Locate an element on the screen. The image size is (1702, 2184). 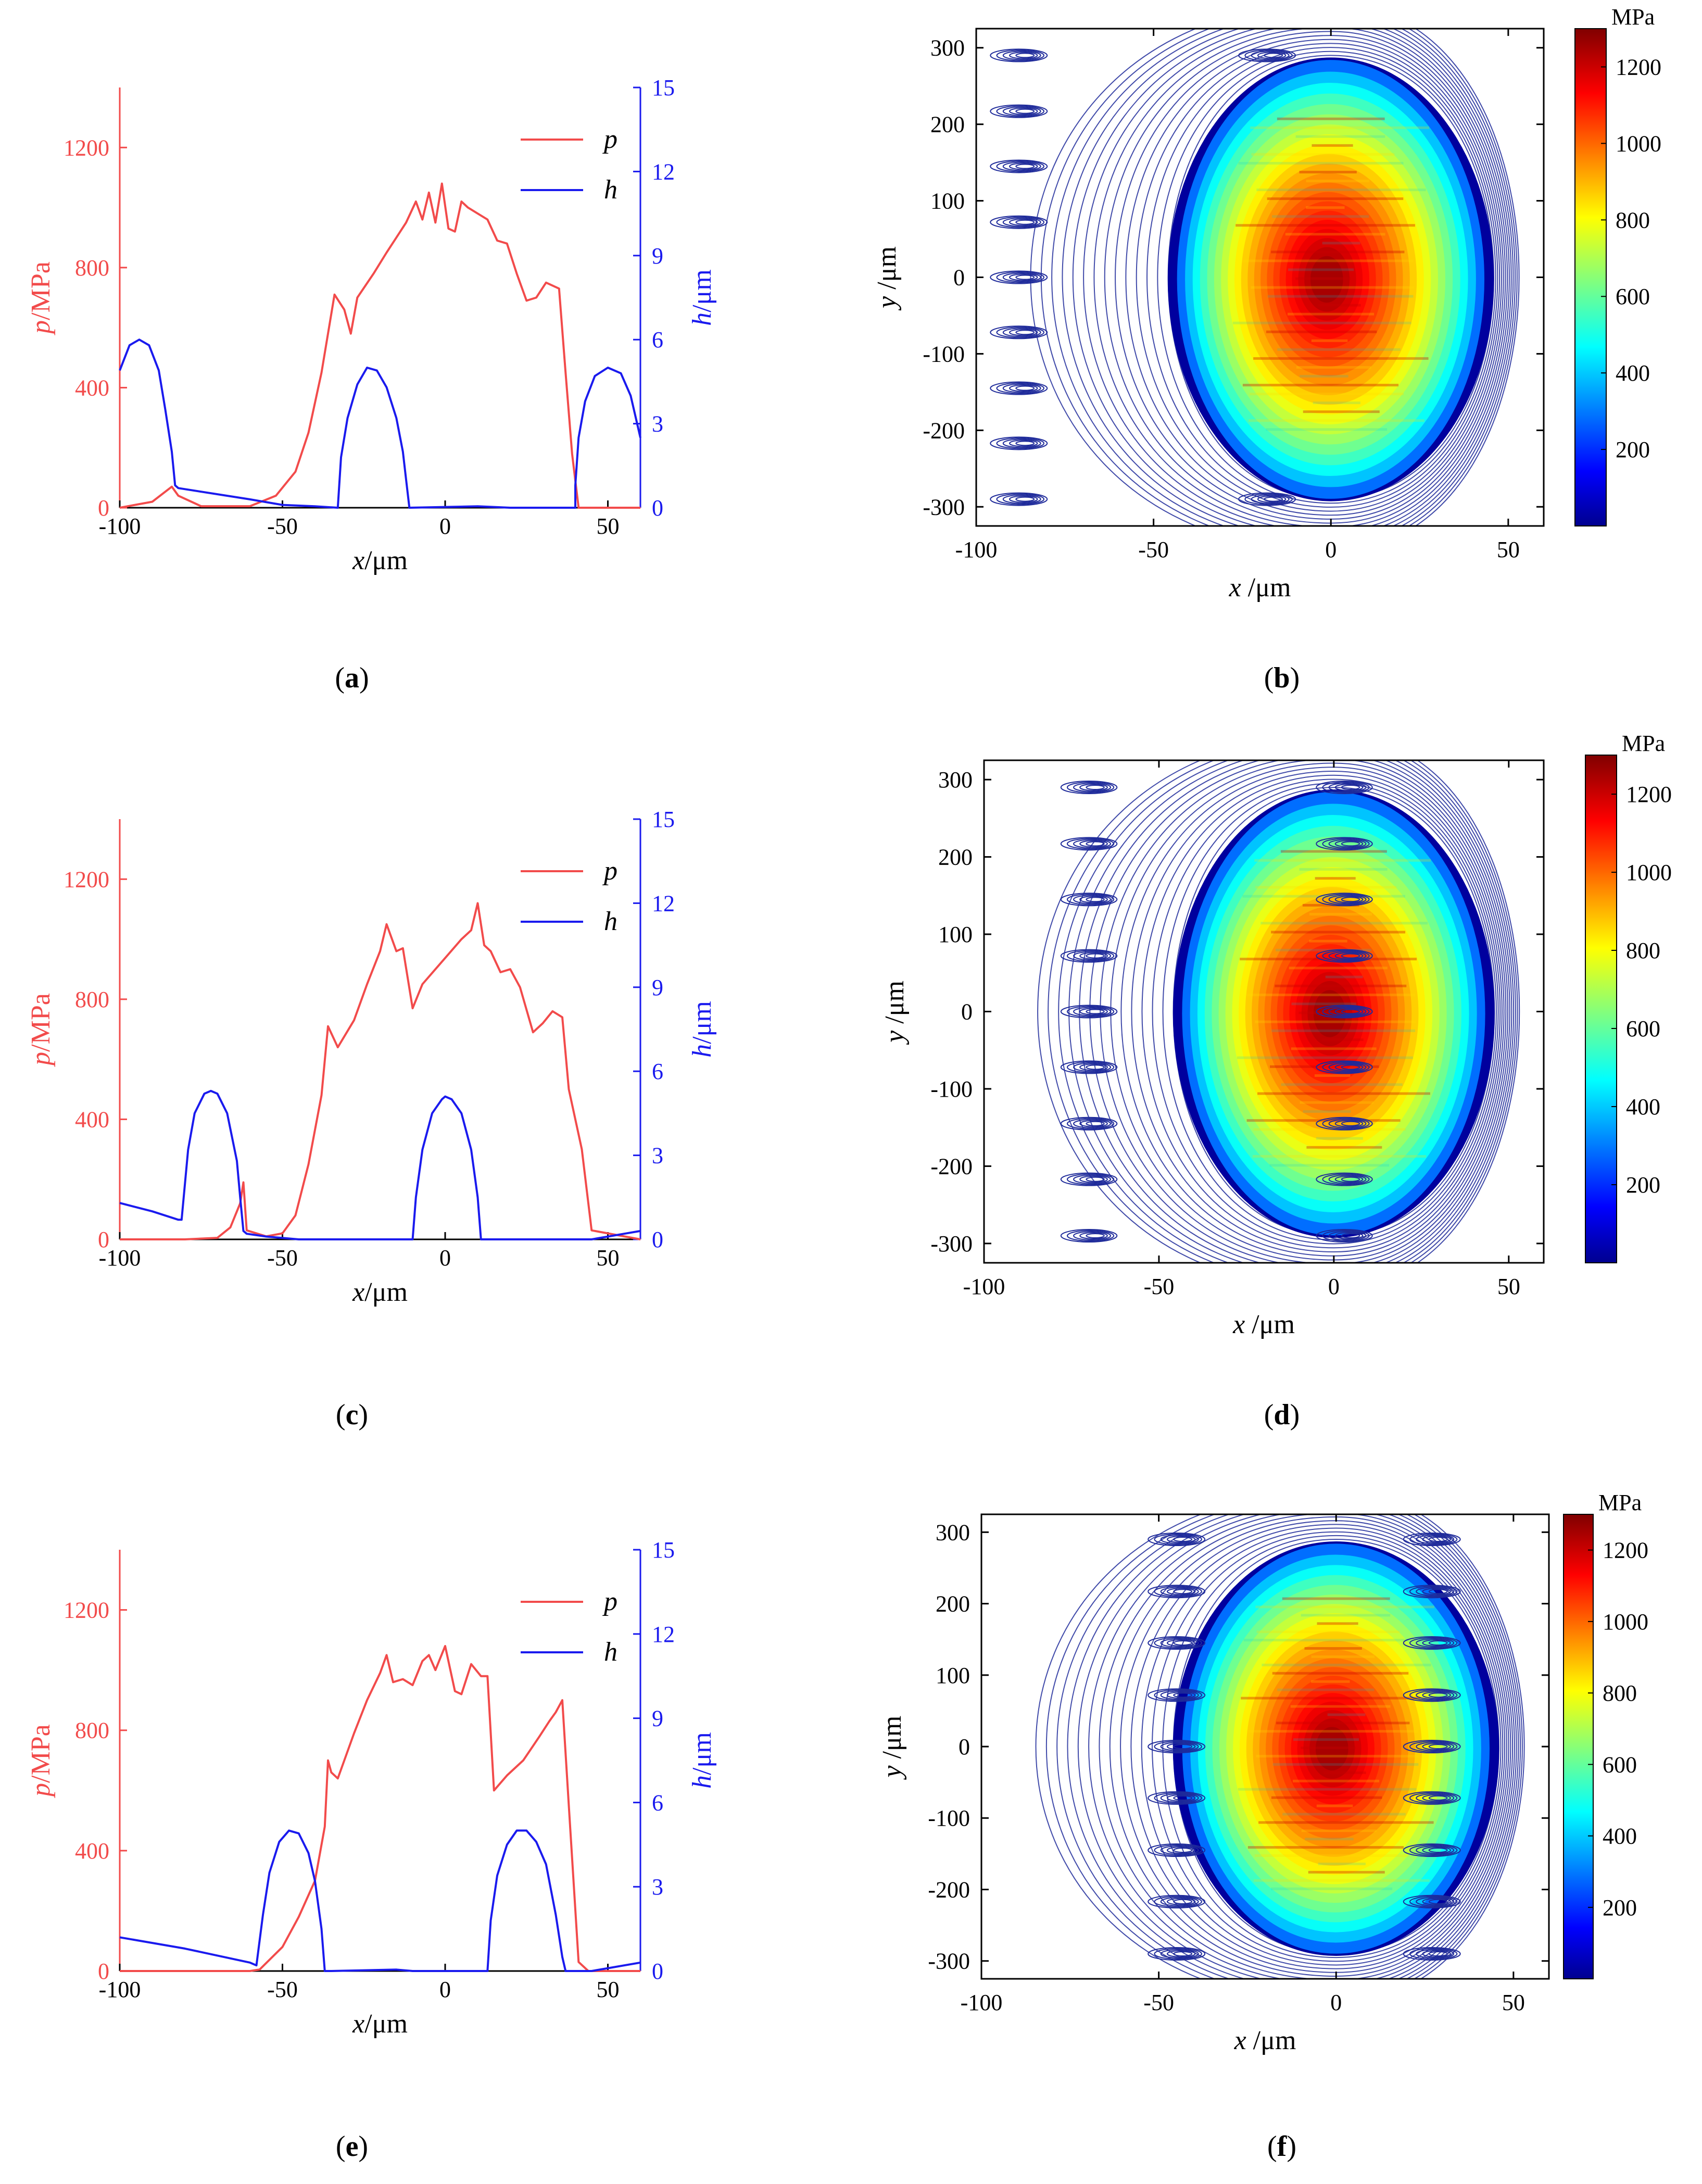
heatmap-plot-area is located at coordinates (1264, 1012).